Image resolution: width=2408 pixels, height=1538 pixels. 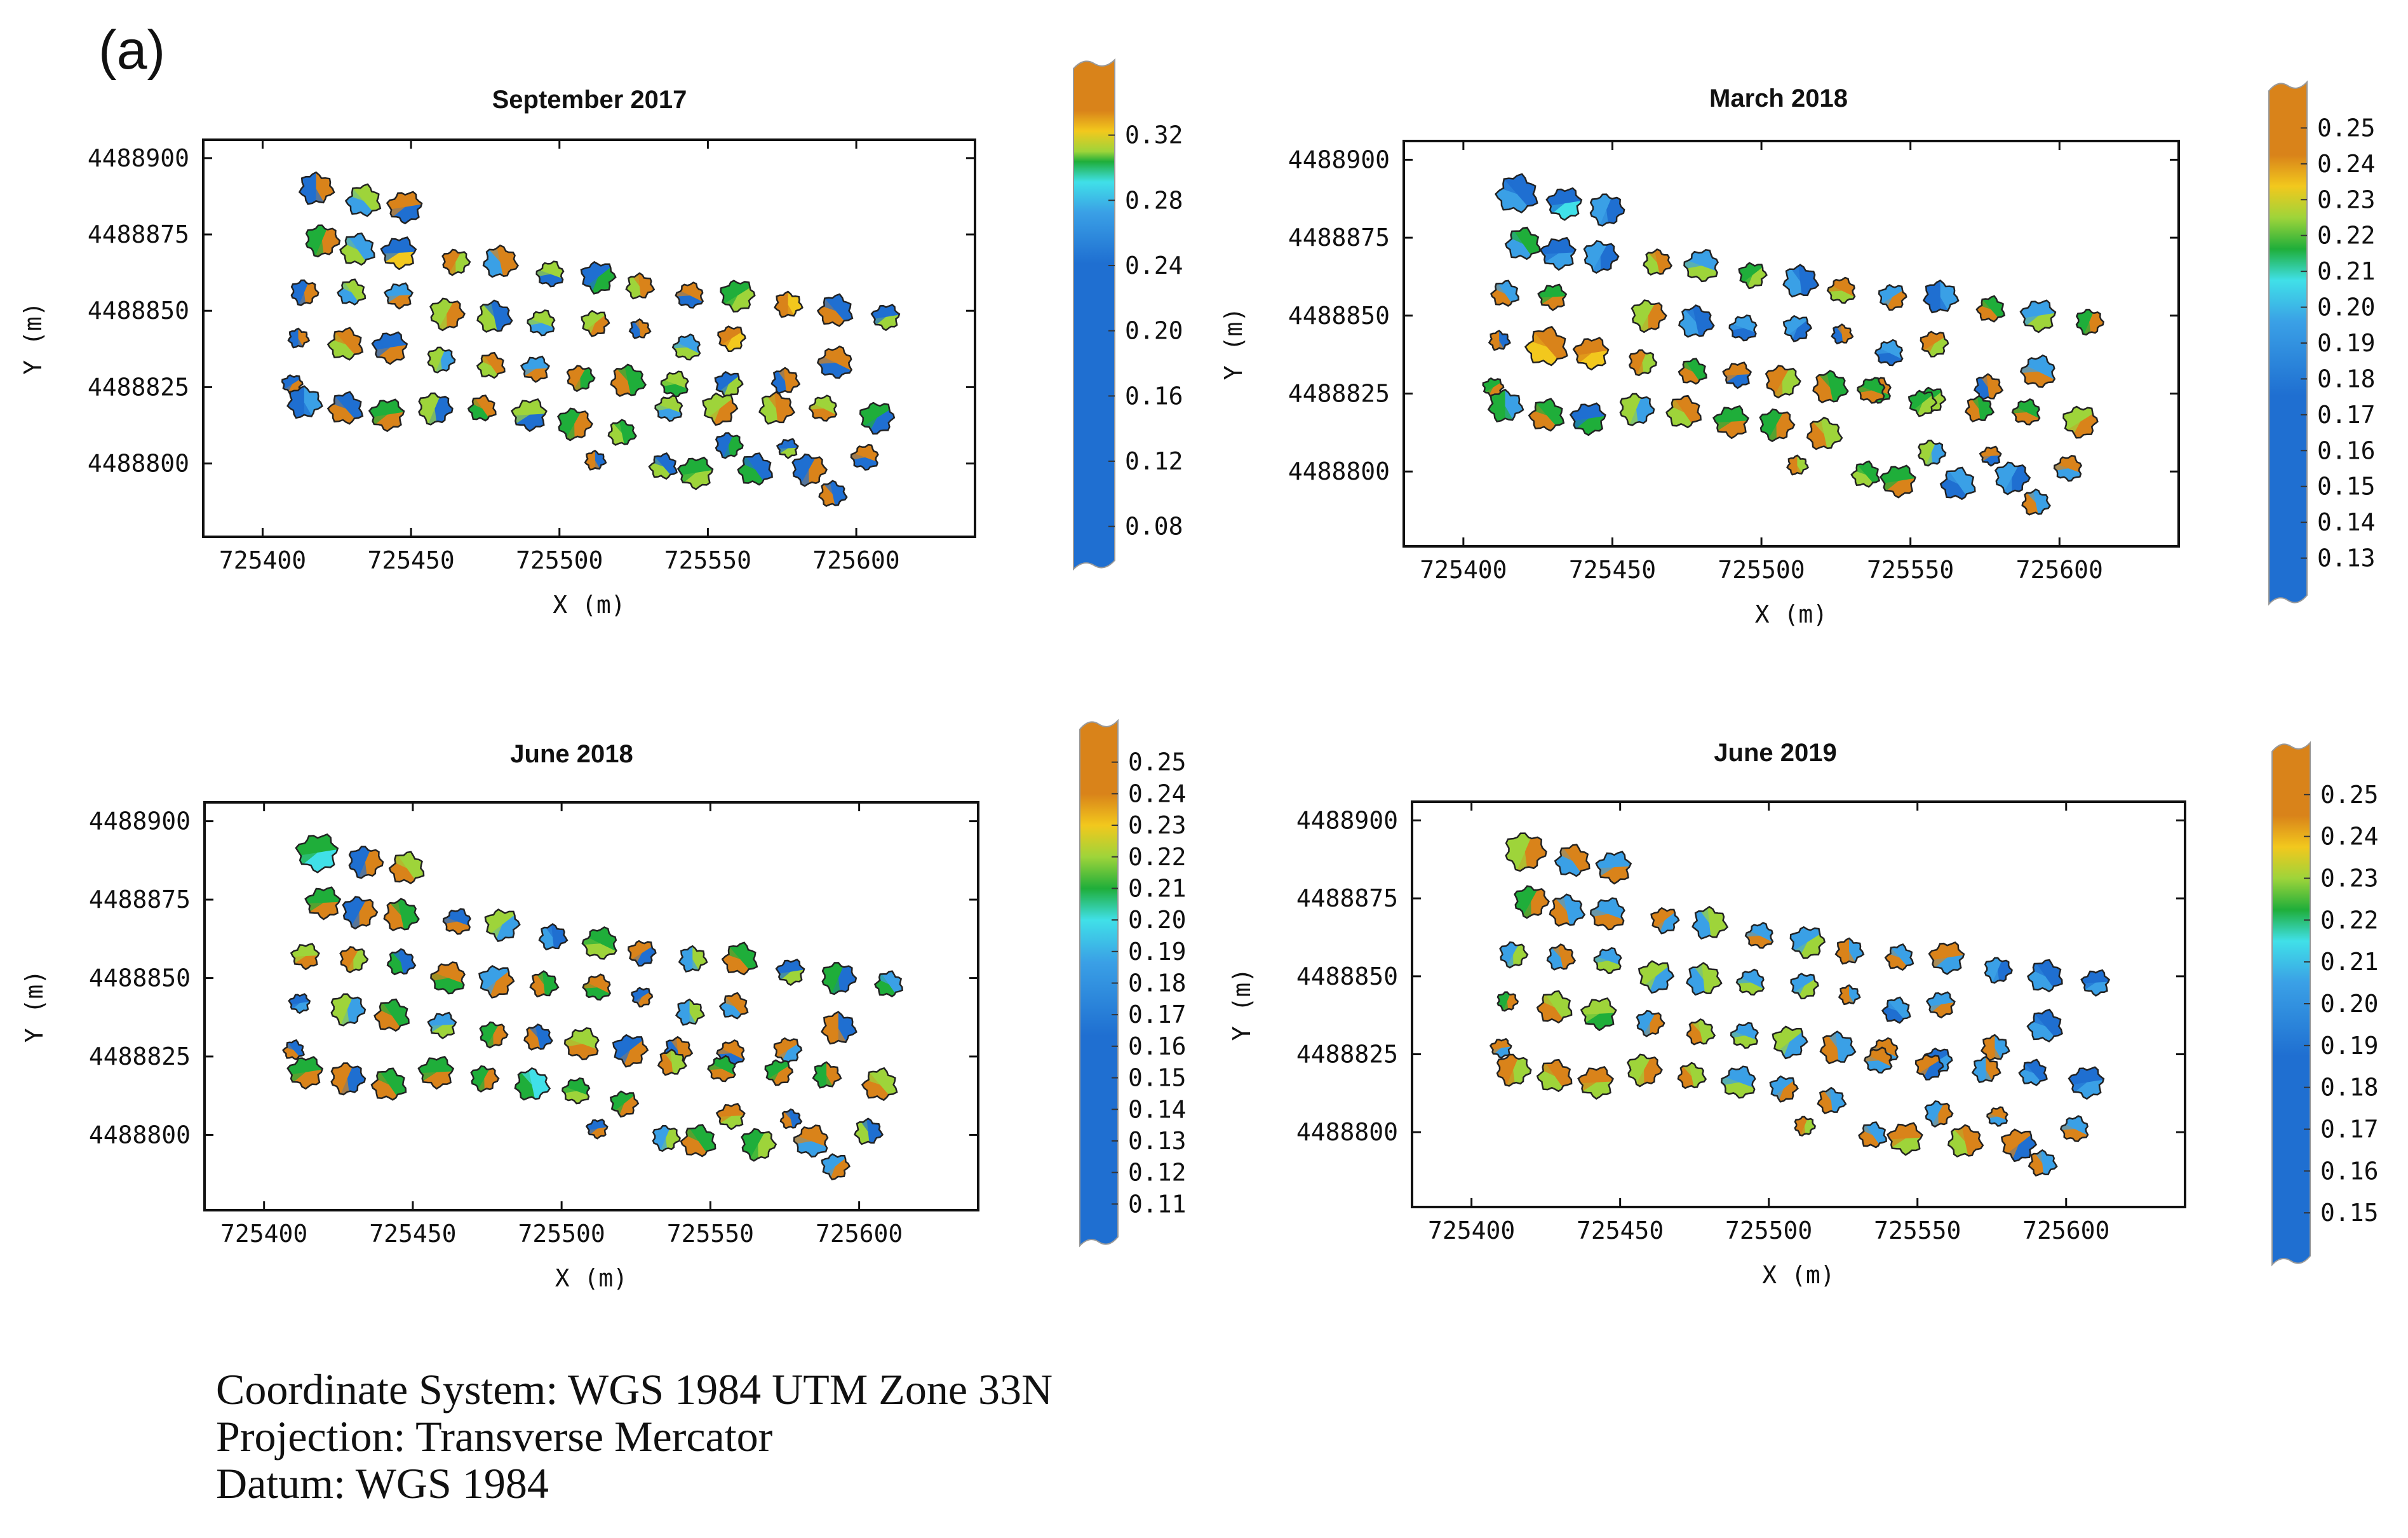 I want to click on chart-title: June 2019, so click(x=1775, y=753).